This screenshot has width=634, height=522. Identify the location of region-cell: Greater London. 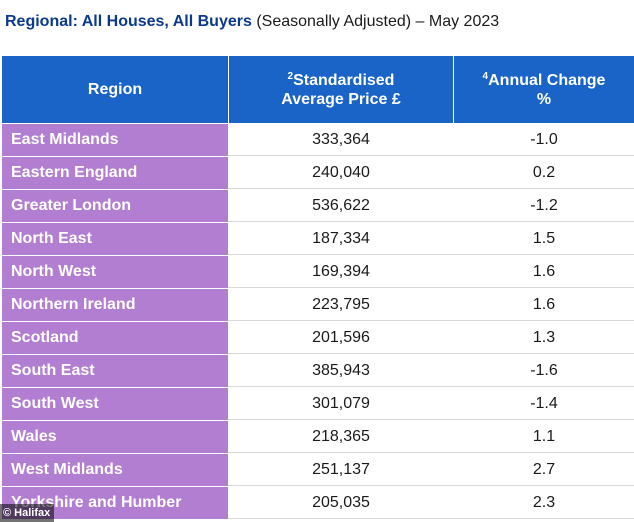
(115, 206).